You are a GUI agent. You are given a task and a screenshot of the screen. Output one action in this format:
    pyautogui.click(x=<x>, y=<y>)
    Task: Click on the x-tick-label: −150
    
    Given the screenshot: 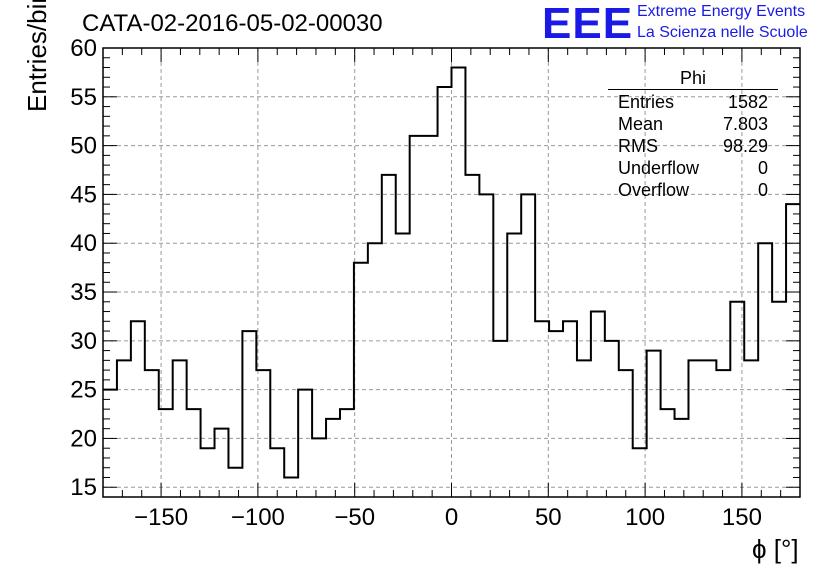 What is the action you would take?
    pyautogui.click(x=161, y=517)
    